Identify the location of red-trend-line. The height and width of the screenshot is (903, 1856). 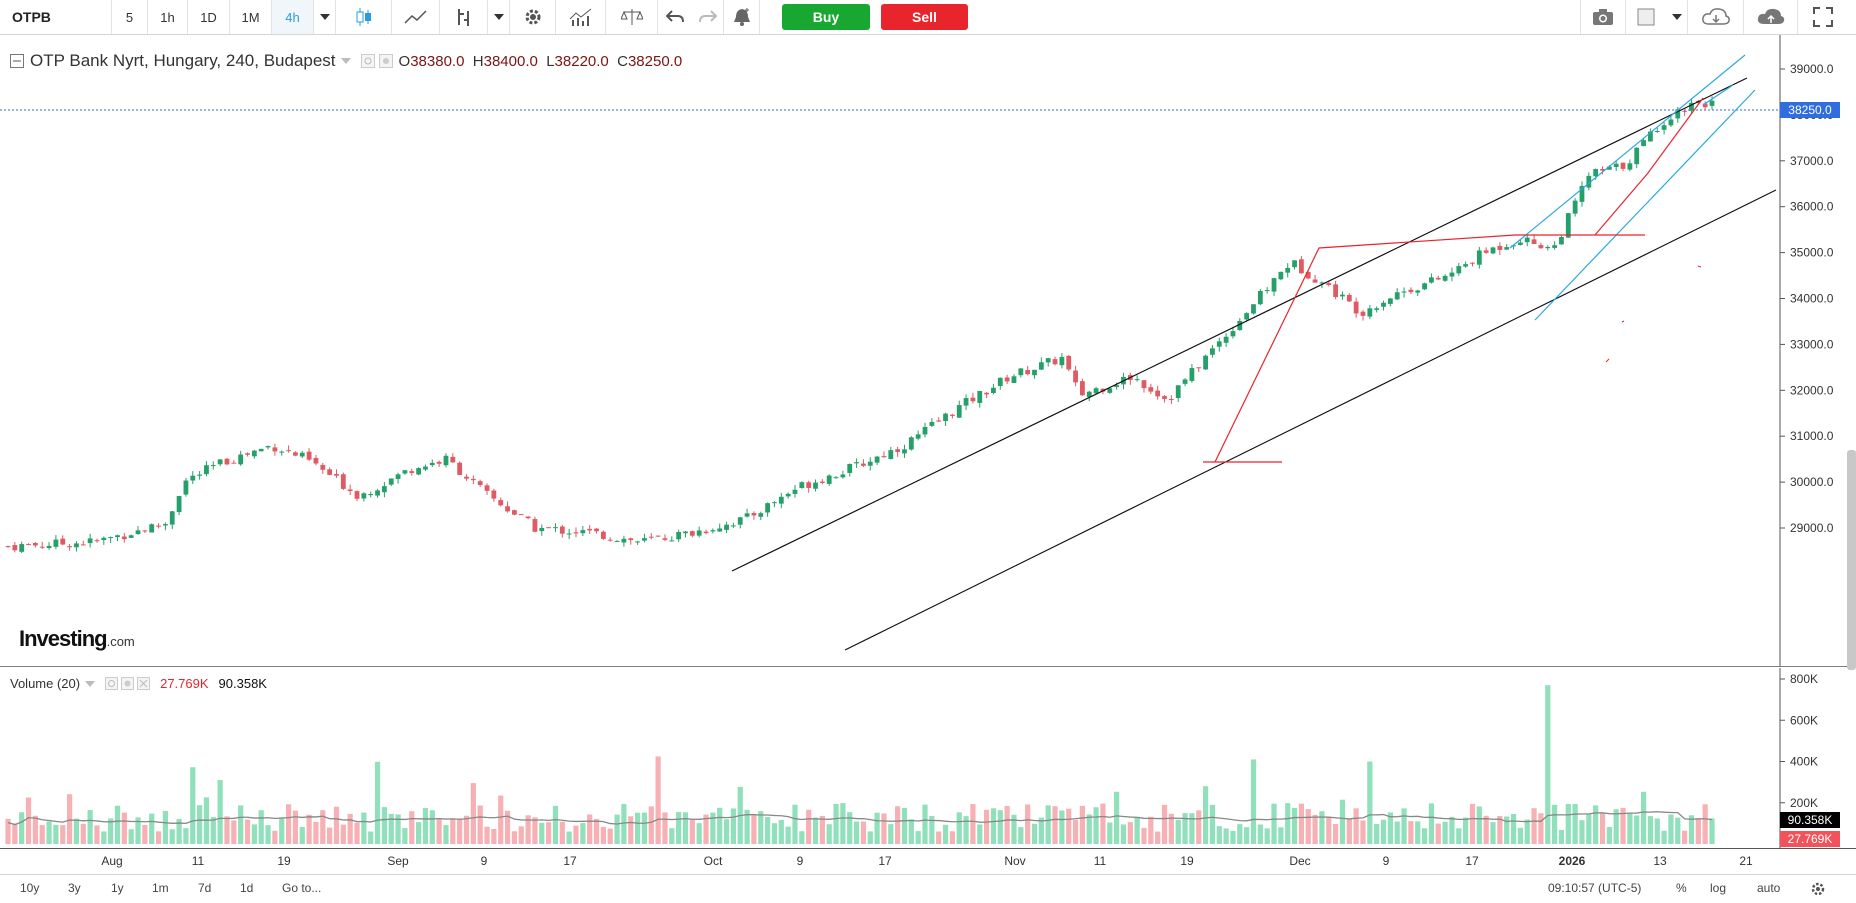
(1429, 348).